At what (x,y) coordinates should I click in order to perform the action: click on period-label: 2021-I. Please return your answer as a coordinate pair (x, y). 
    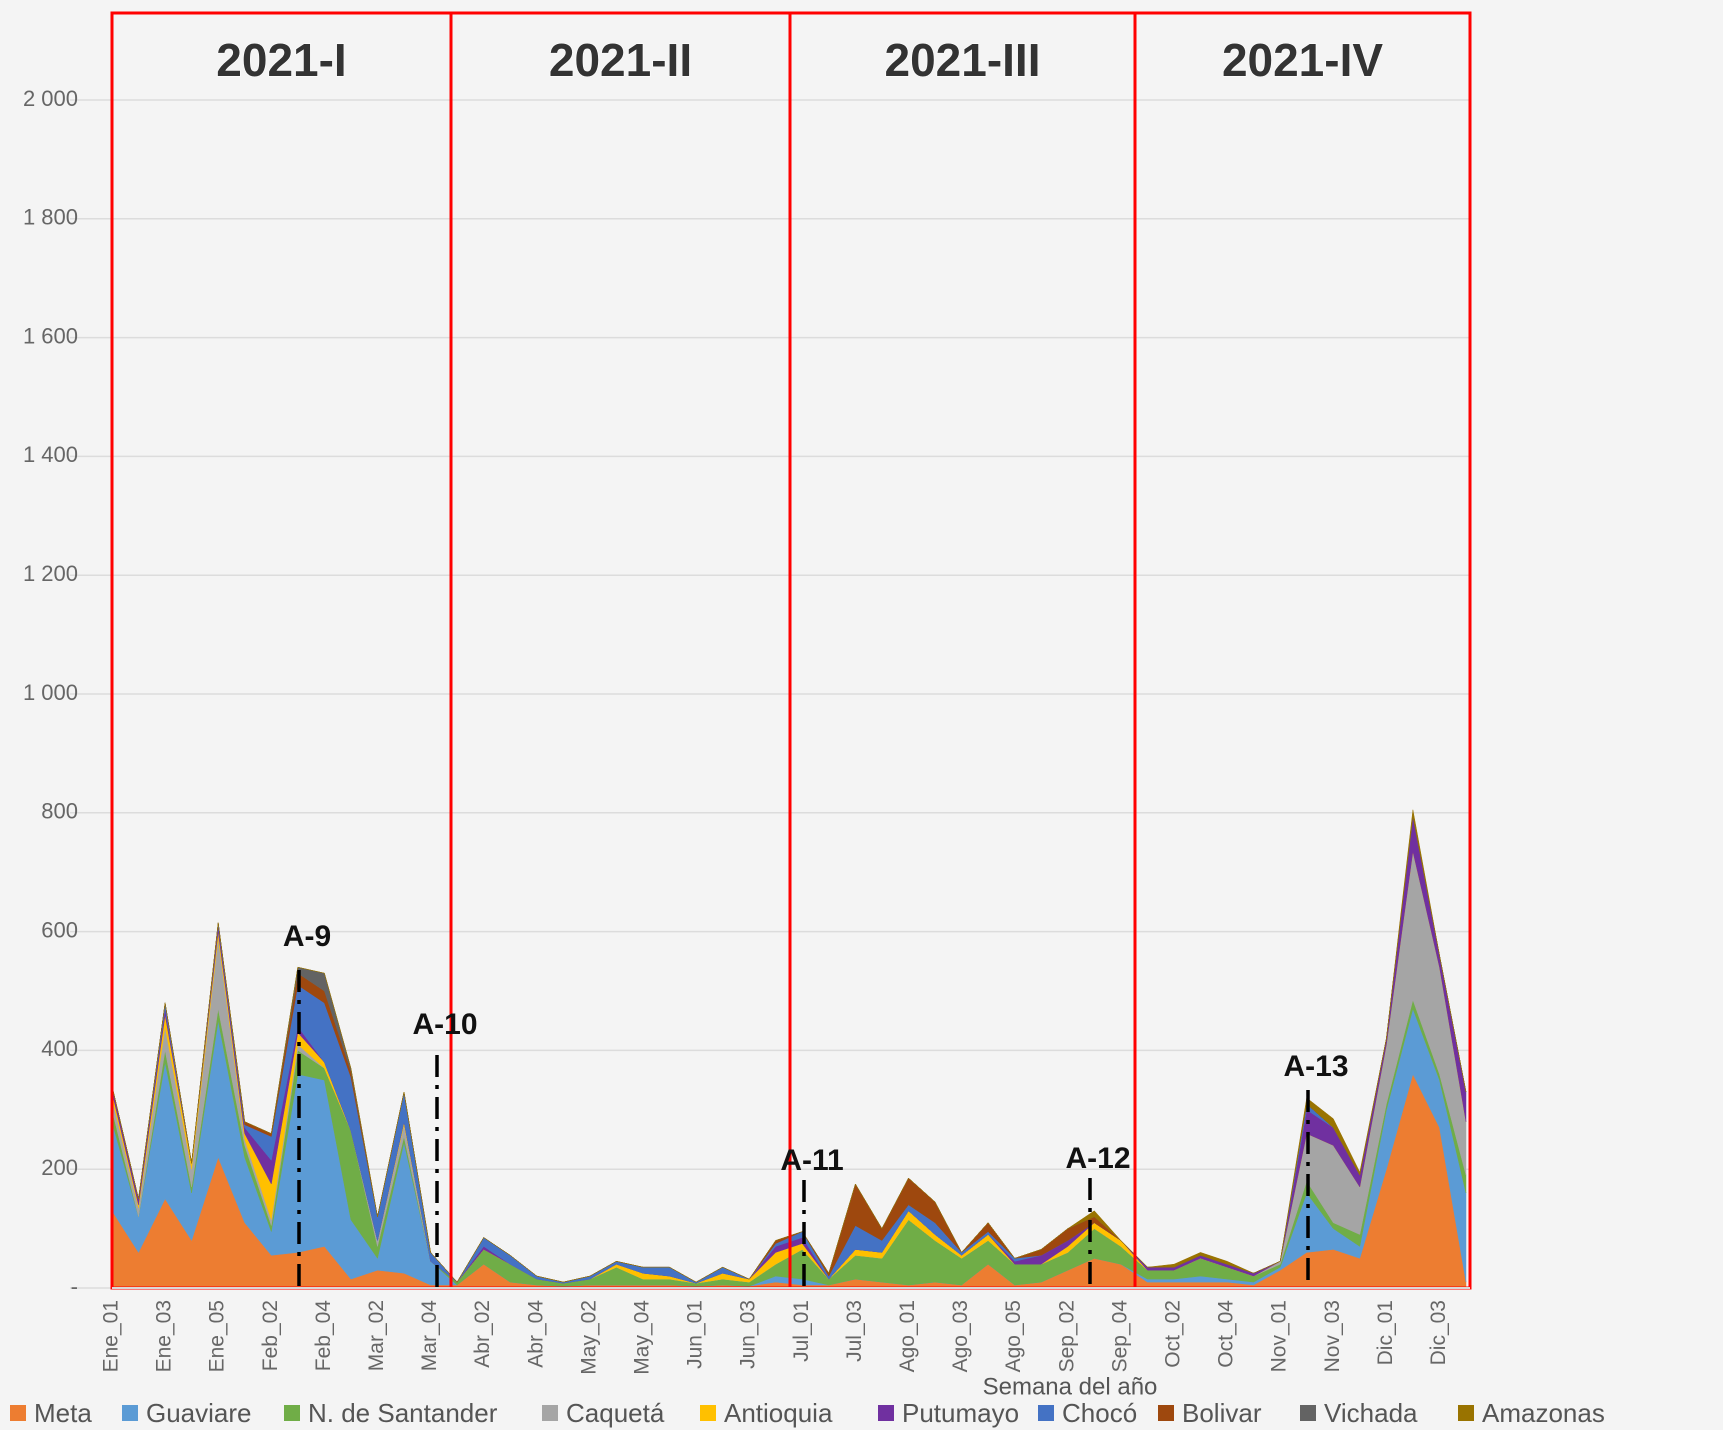
    Looking at the image, I should click on (281, 60).